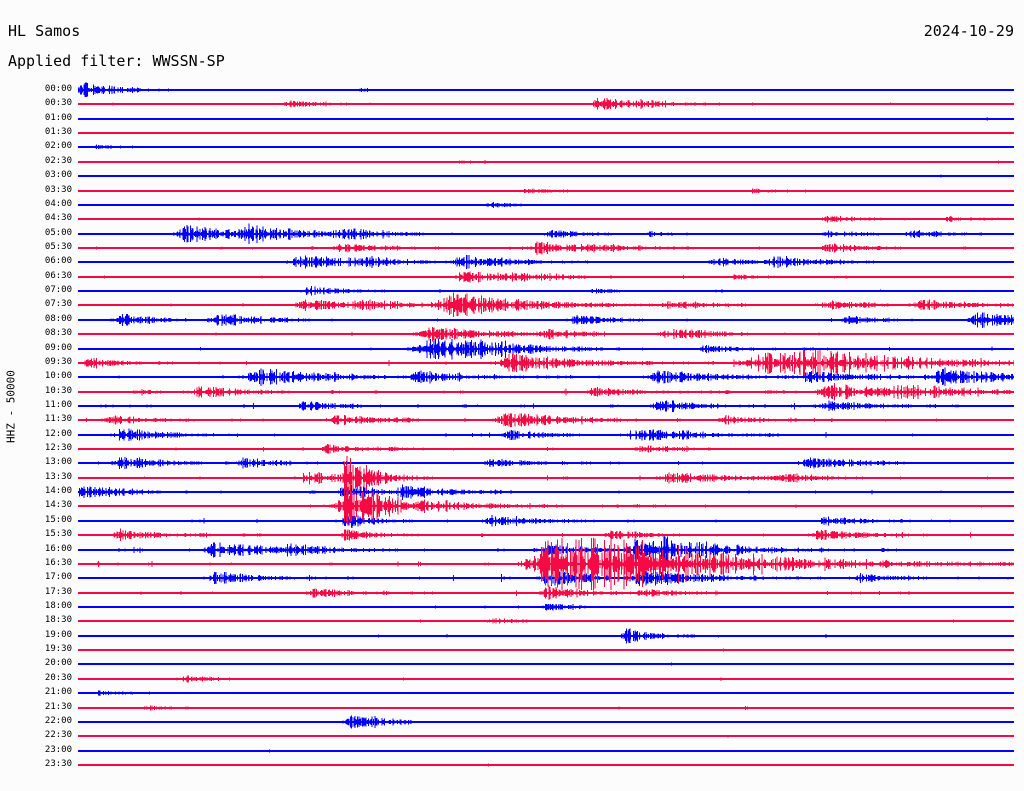 Image resolution: width=1024 pixels, height=791 pixels. Describe the element at coordinates (58, 735) in the screenshot. I see `time-label-22-30: 22:30` at that location.